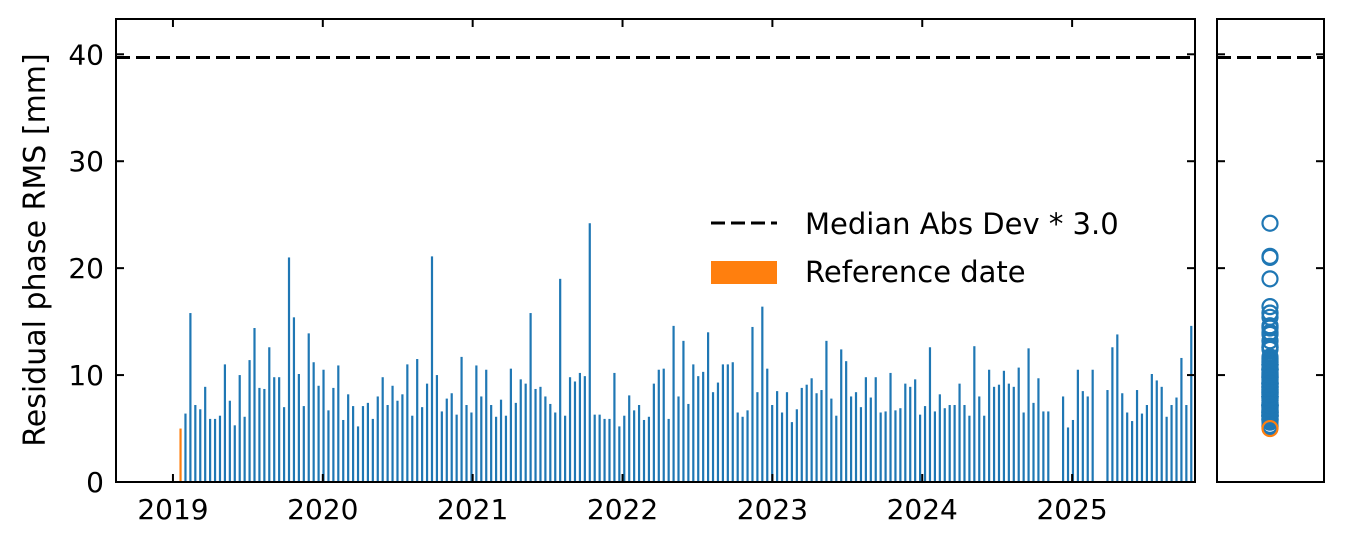 This screenshot has width=1345, height=545. What do you see at coordinates (86, 54) in the screenshot?
I see `y-tick-label: 40` at bounding box center [86, 54].